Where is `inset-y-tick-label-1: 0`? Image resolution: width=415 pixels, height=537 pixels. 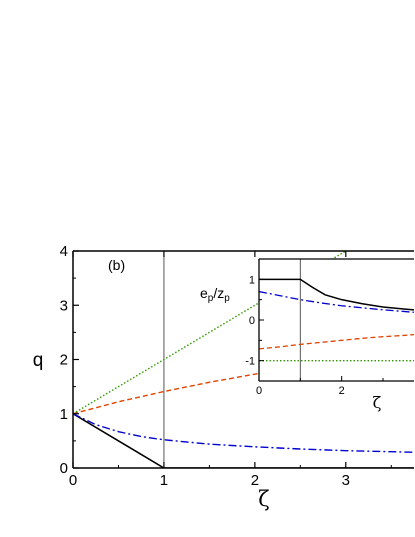 inset-y-tick-label-1: 0 is located at coordinates (252, 321).